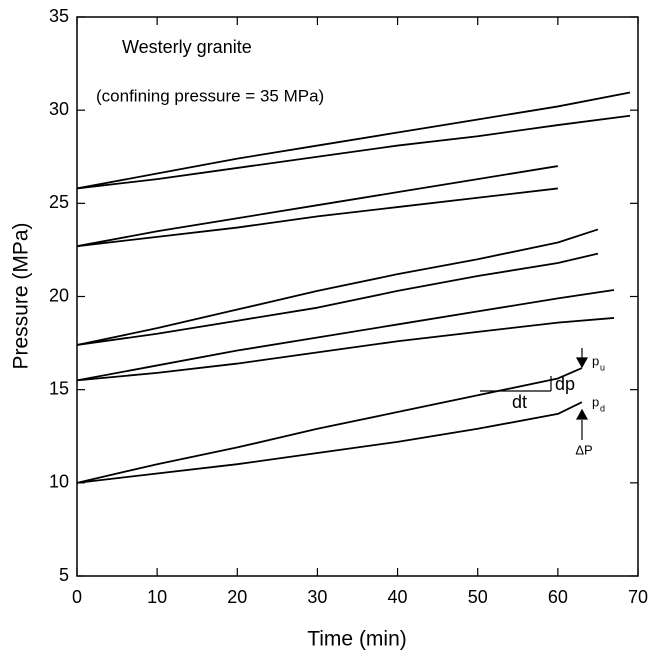 Image resolution: width=649 pixels, height=659 pixels. What do you see at coordinates (210, 95) in the screenshot?
I see `chart-subtitle: (confining pressure = 35 MPa)` at bounding box center [210, 95].